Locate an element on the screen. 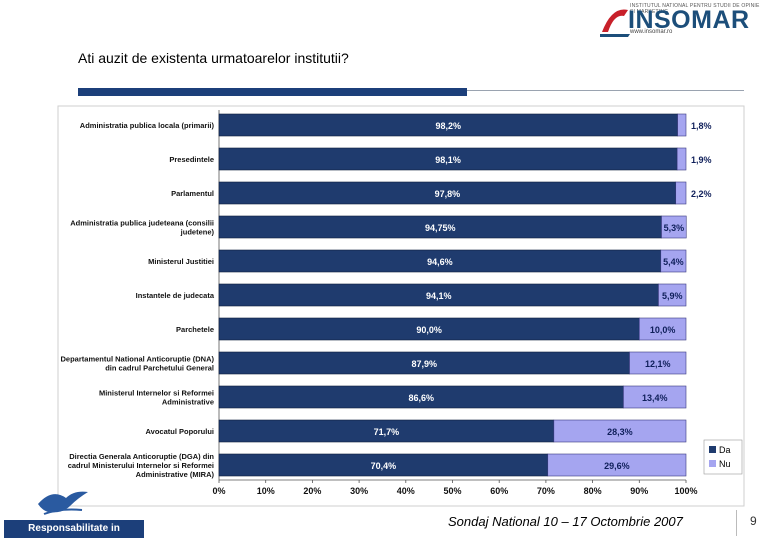 This screenshot has height=556, width=766. dove-icon is located at coordinates (63, 502).